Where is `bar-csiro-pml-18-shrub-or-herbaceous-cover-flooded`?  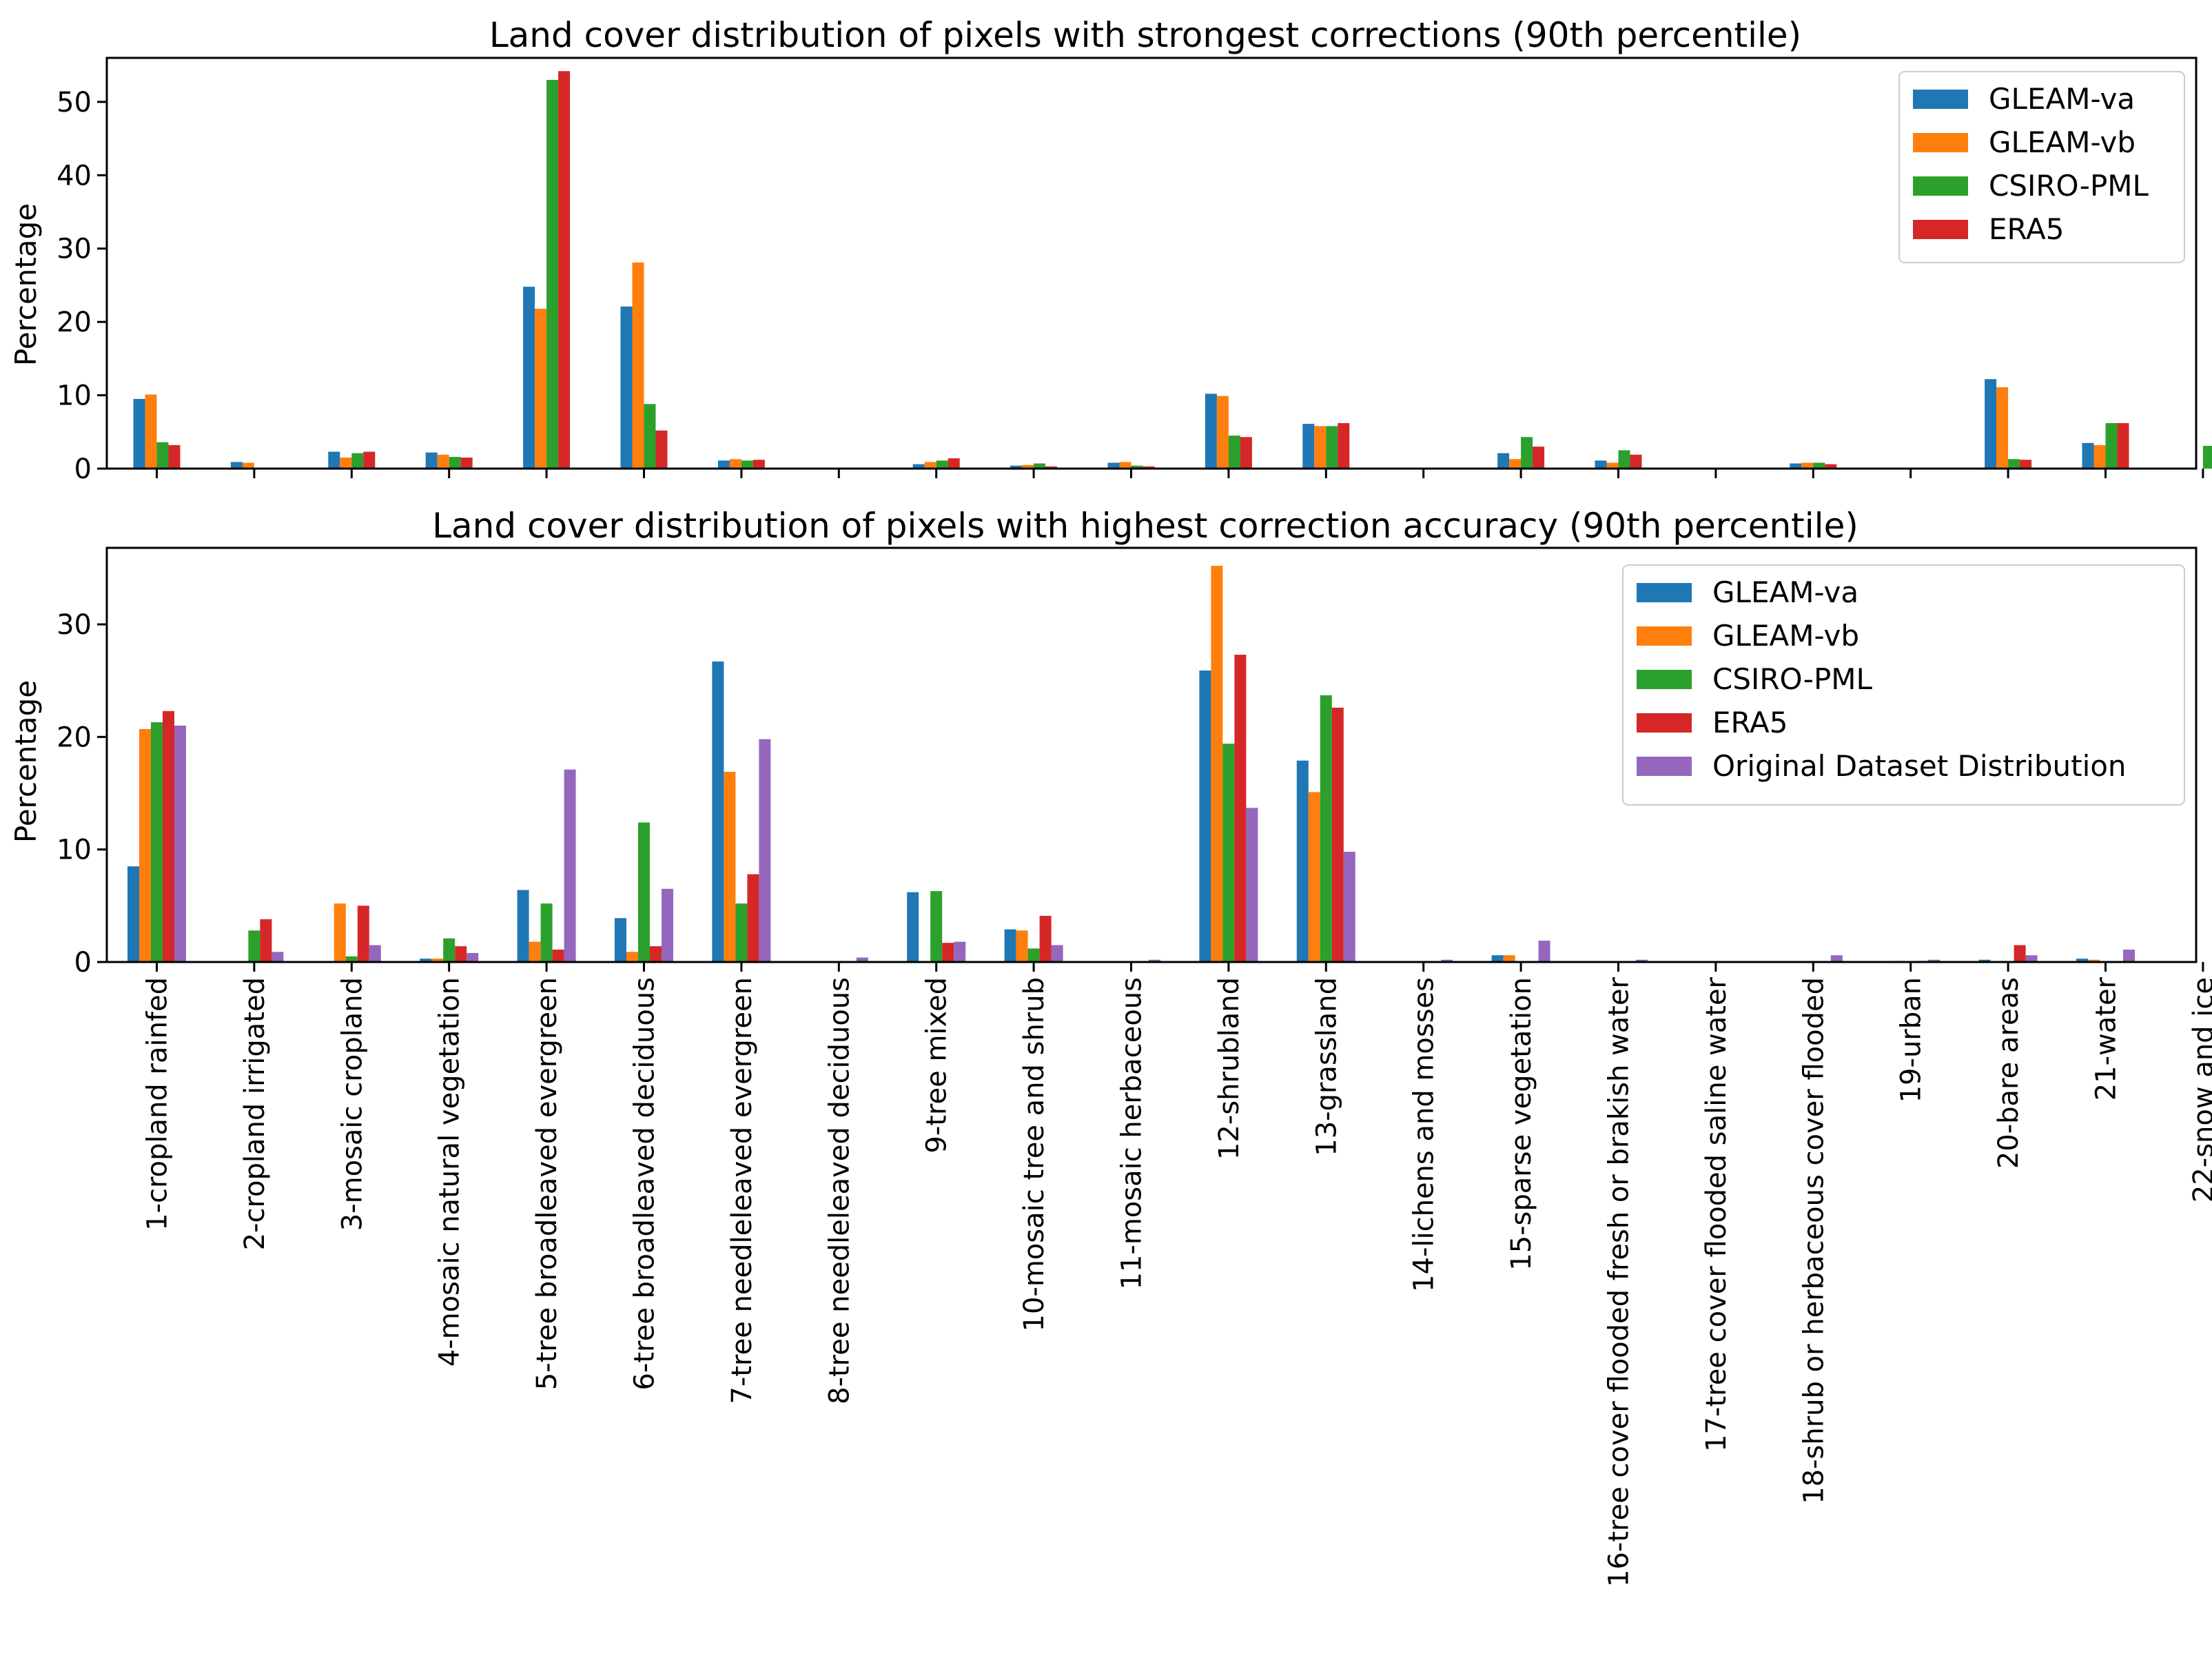 bar-csiro-pml-18-shrub-or-herbaceous-cover-flooded is located at coordinates (1819, 465).